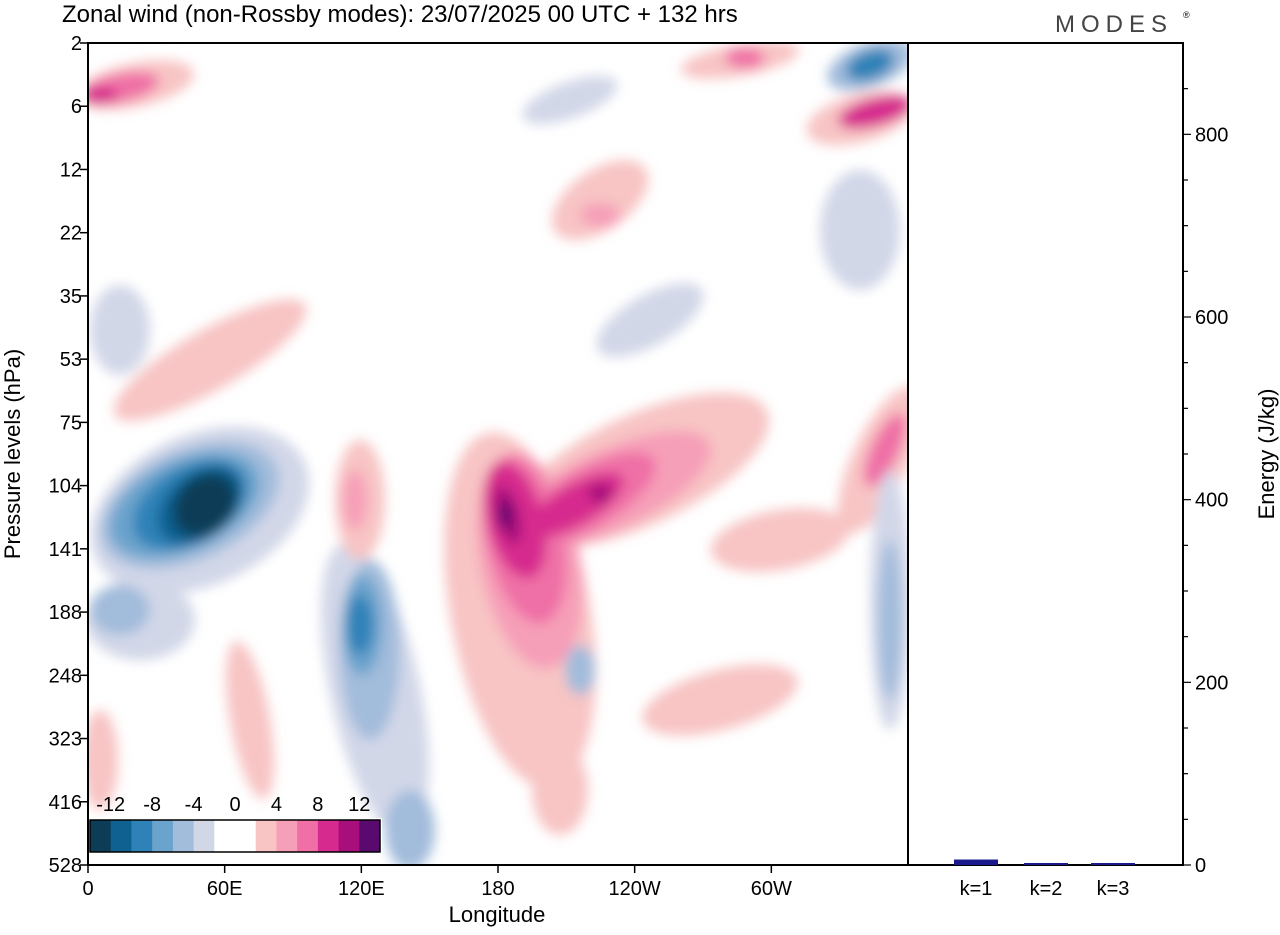 The width and height of the screenshot is (1280, 935). What do you see at coordinates (1211, 318) in the screenshot?
I see `energy-tick-label: 600` at bounding box center [1211, 318].